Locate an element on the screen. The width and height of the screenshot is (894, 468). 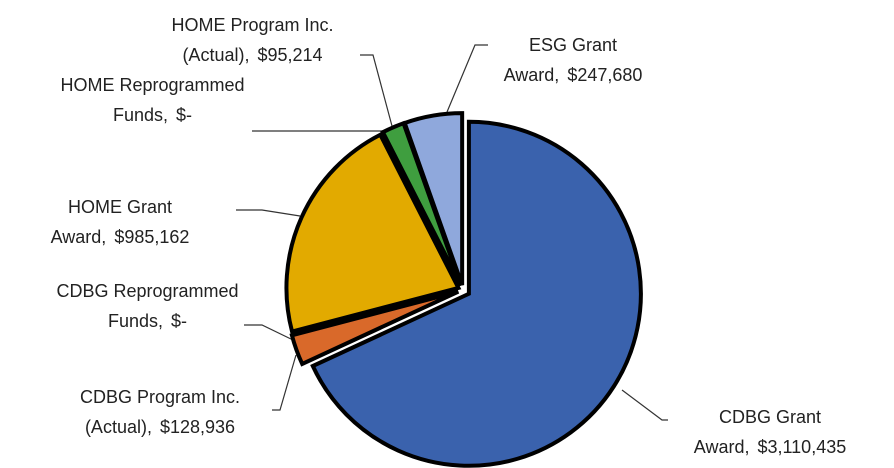
slice-name: CDBG Grant Award, is located at coordinates (757, 432).